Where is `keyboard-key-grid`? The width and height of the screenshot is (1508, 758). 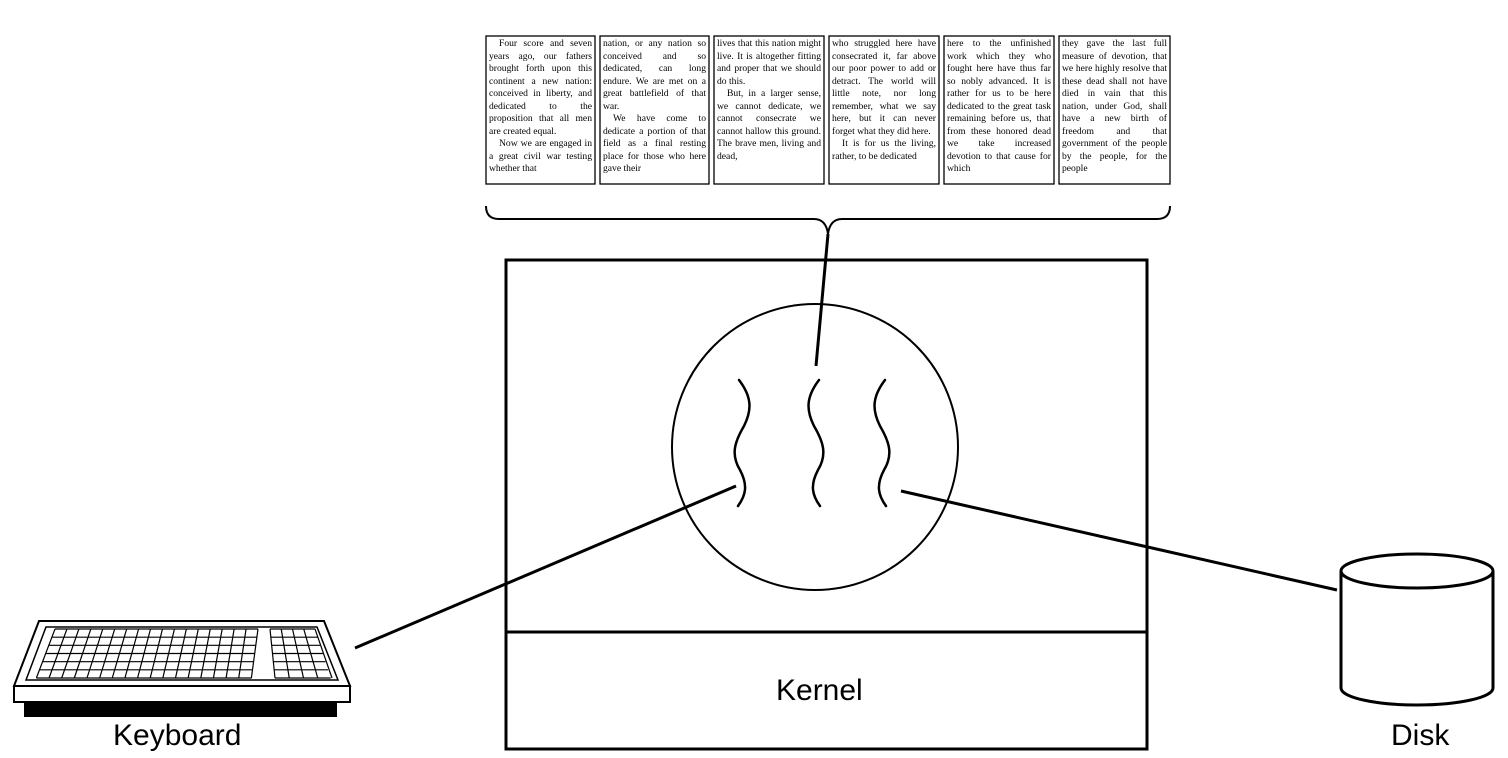
keyboard-key-grid is located at coordinates (184, 653).